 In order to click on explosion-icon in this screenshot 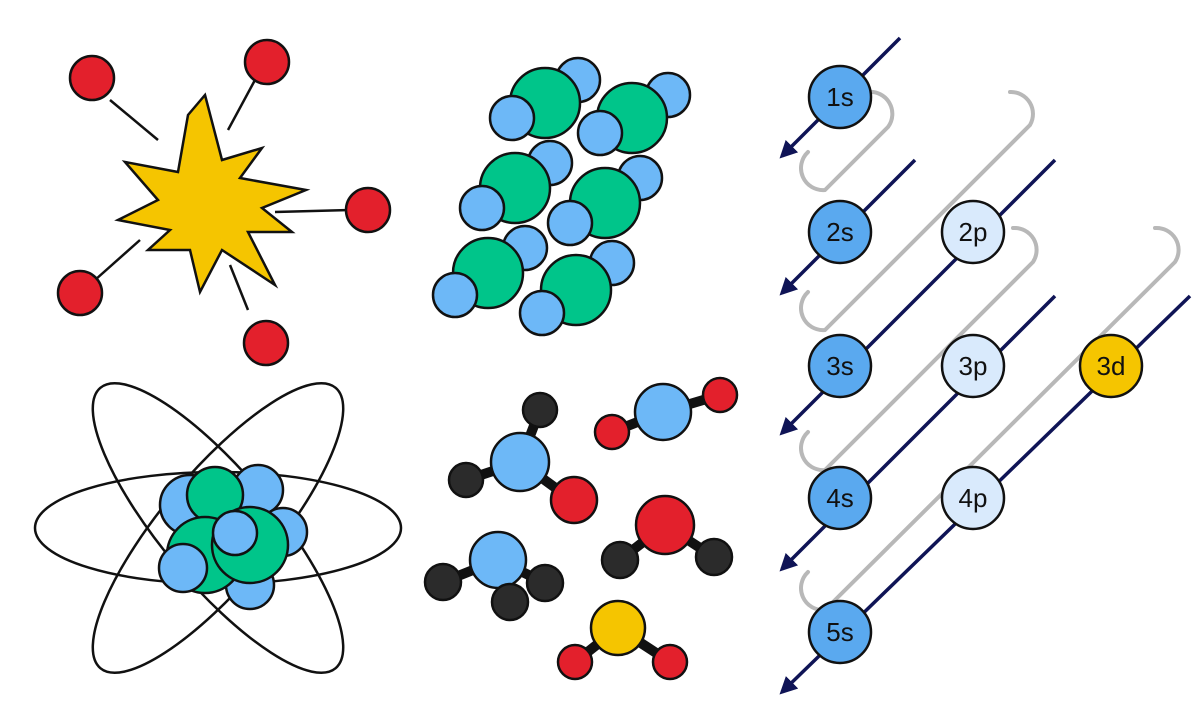, I will do `click(224, 202)`.